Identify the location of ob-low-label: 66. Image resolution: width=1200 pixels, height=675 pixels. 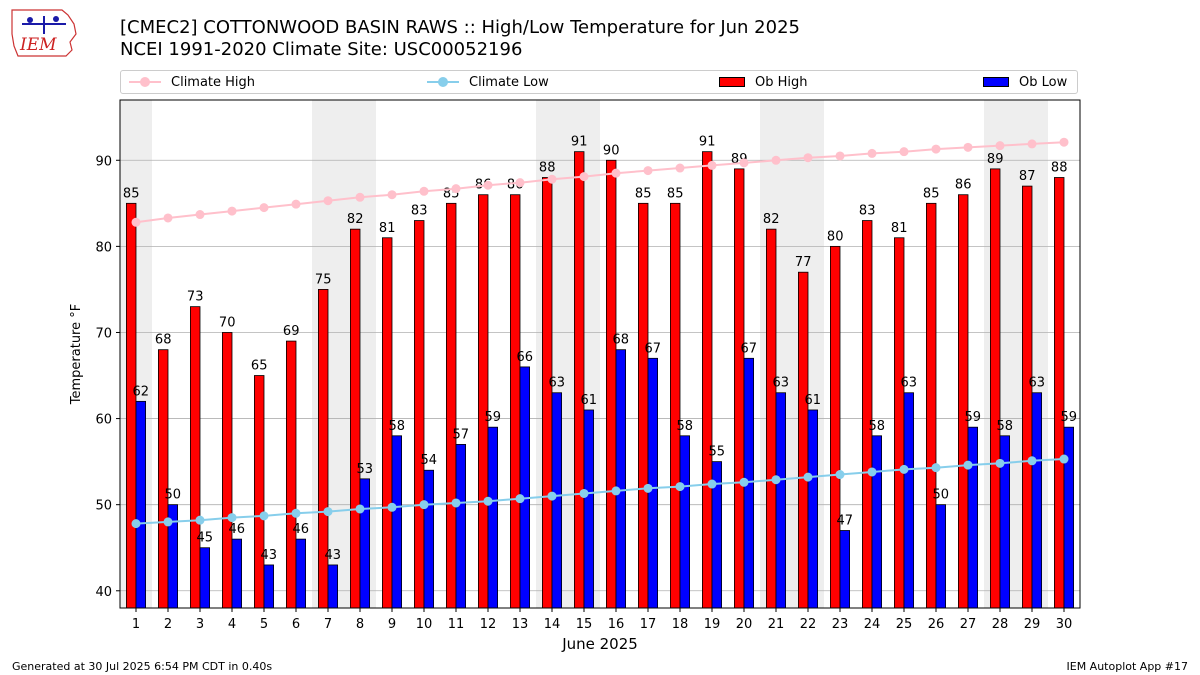
(525, 357).